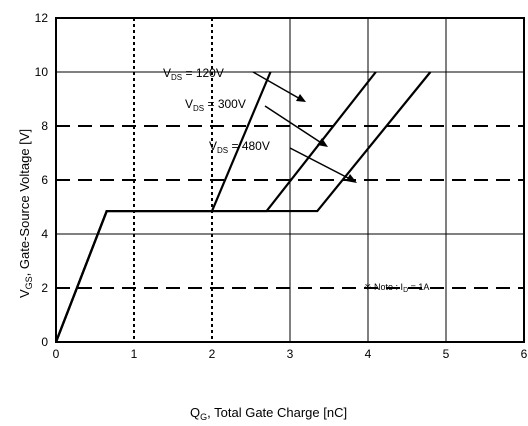 The height and width of the screenshot is (426, 528). I want to click on arrowhead-120v, so click(301, 98).